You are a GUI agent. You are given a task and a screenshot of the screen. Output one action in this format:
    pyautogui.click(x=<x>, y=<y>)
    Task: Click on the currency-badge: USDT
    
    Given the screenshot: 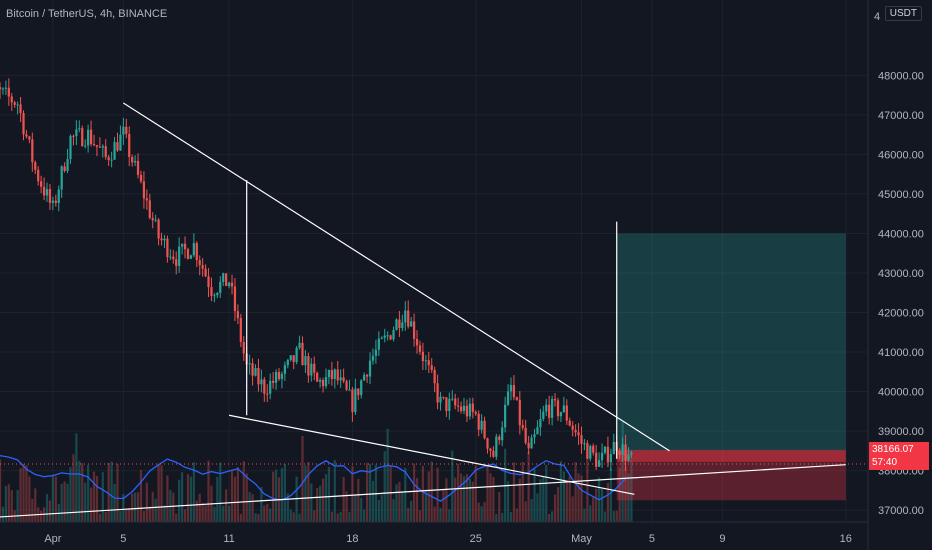 What is the action you would take?
    pyautogui.click(x=903, y=13)
    